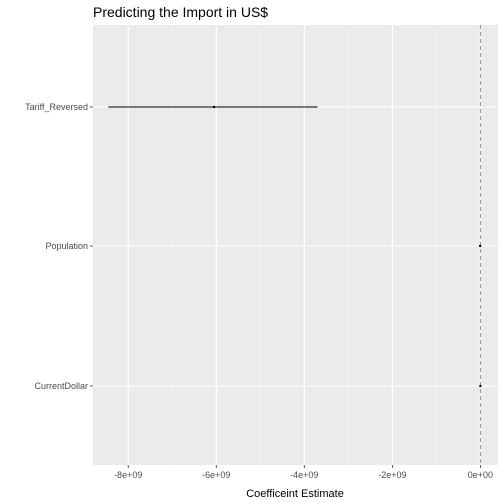 Image resolution: width=504 pixels, height=504 pixels. Describe the element at coordinates (56, 107) in the screenshot. I see `y-tick-label: Tariff_Reversed` at that location.